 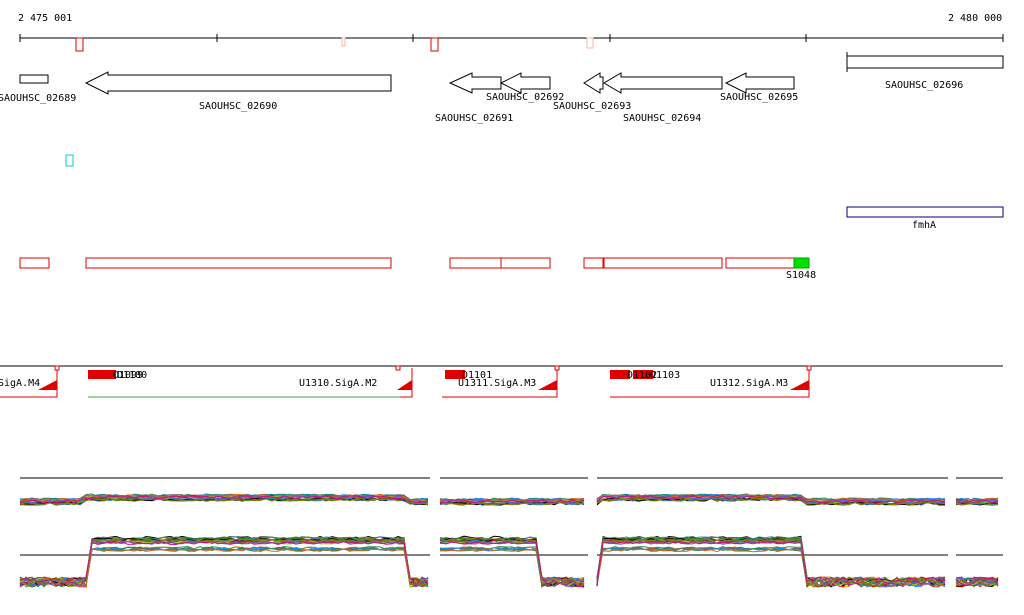 I want to click on gene-label: SAOUHSC_02696, so click(x=924, y=85).